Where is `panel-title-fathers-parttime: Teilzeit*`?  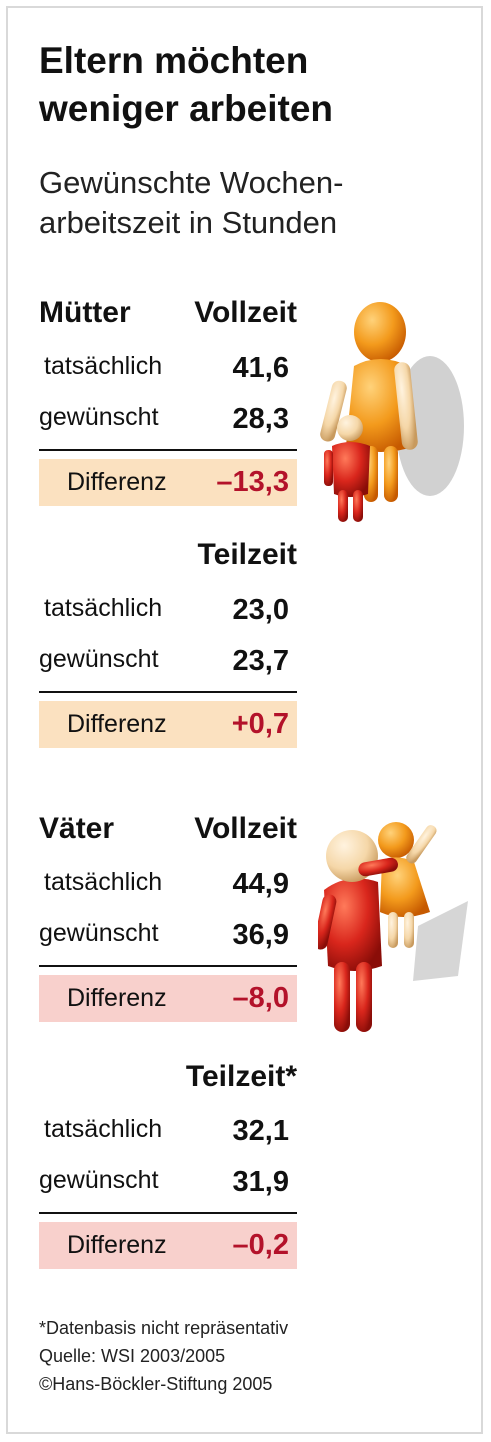
panel-title-fathers-parttime: Teilzeit* is located at coordinates (241, 1076).